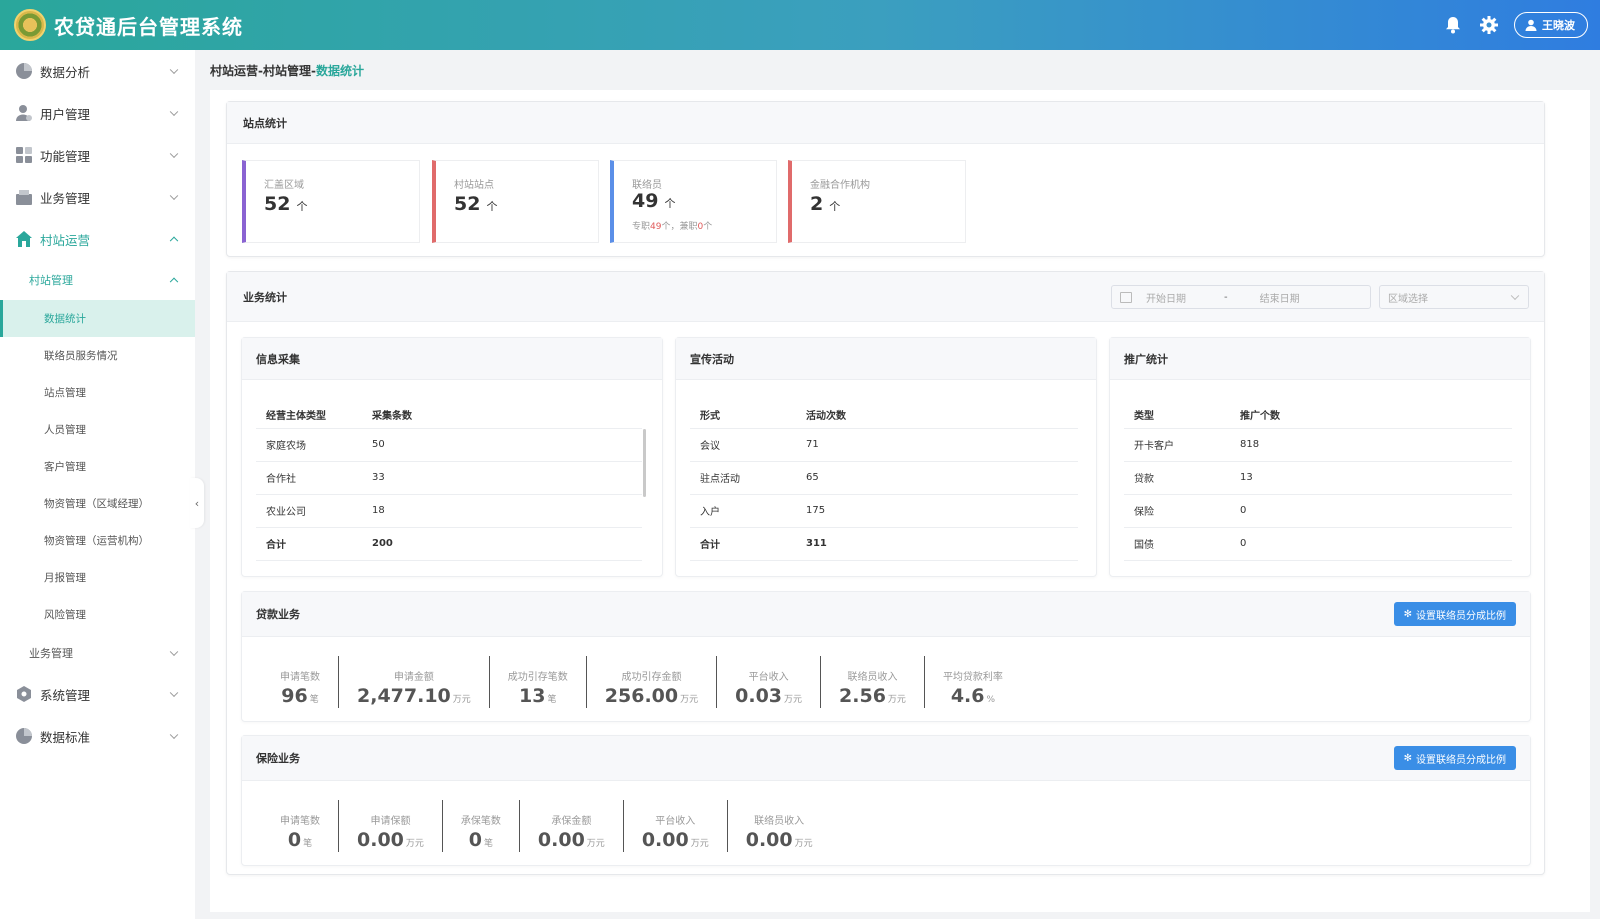 The width and height of the screenshot is (1600, 919). Describe the element at coordinates (817, 204) in the screenshot. I see `stat-value: 2` at that location.